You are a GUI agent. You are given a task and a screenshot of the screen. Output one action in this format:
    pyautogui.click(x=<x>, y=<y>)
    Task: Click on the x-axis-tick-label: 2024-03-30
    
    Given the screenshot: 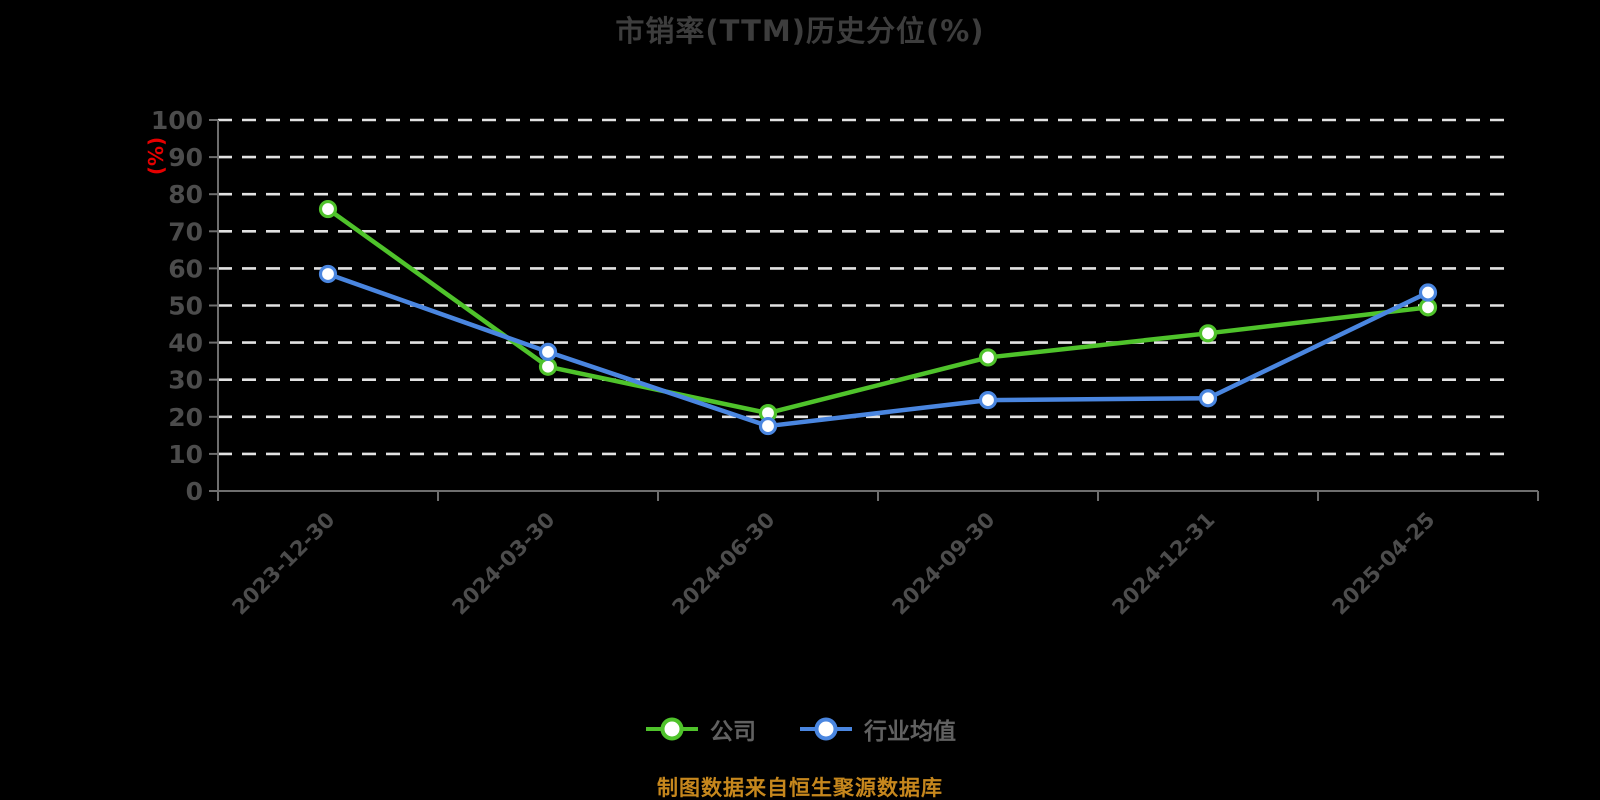 What is the action you would take?
    pyautogui.click(x=504, y=564)
    